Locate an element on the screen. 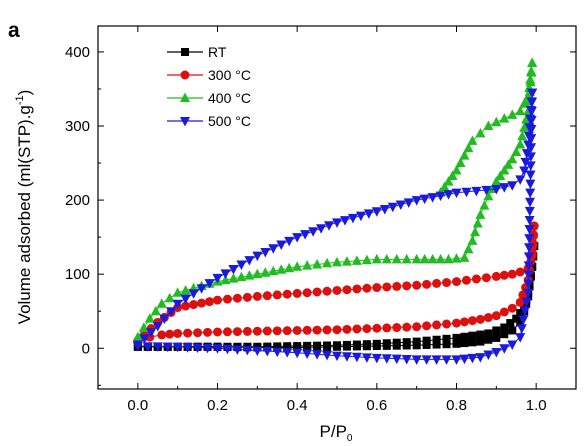 The height and width of the screenshot is (446, 585). legend-label: RT is located at coordinates (217, 52).